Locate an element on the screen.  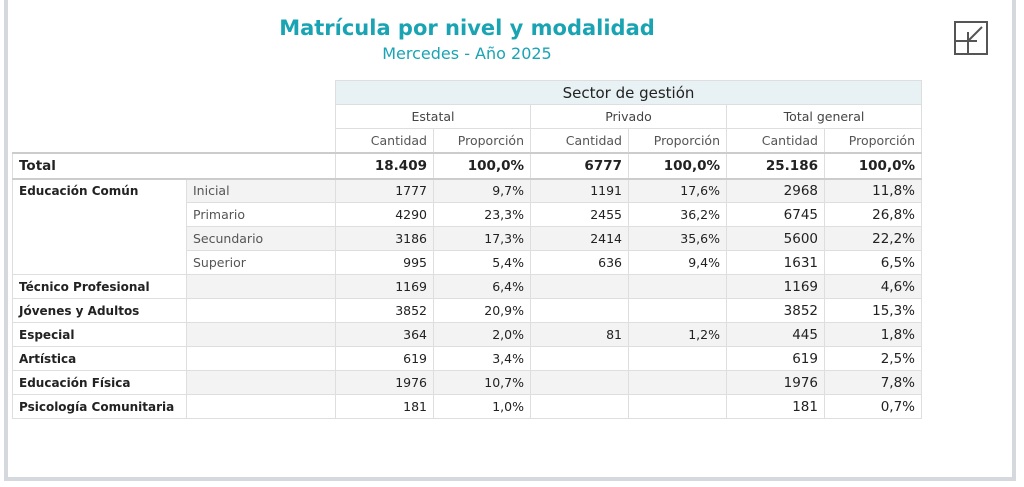
table-row: Educación Física 1976 10,7% 1976 7,8% is located at coordinates (467, 382).